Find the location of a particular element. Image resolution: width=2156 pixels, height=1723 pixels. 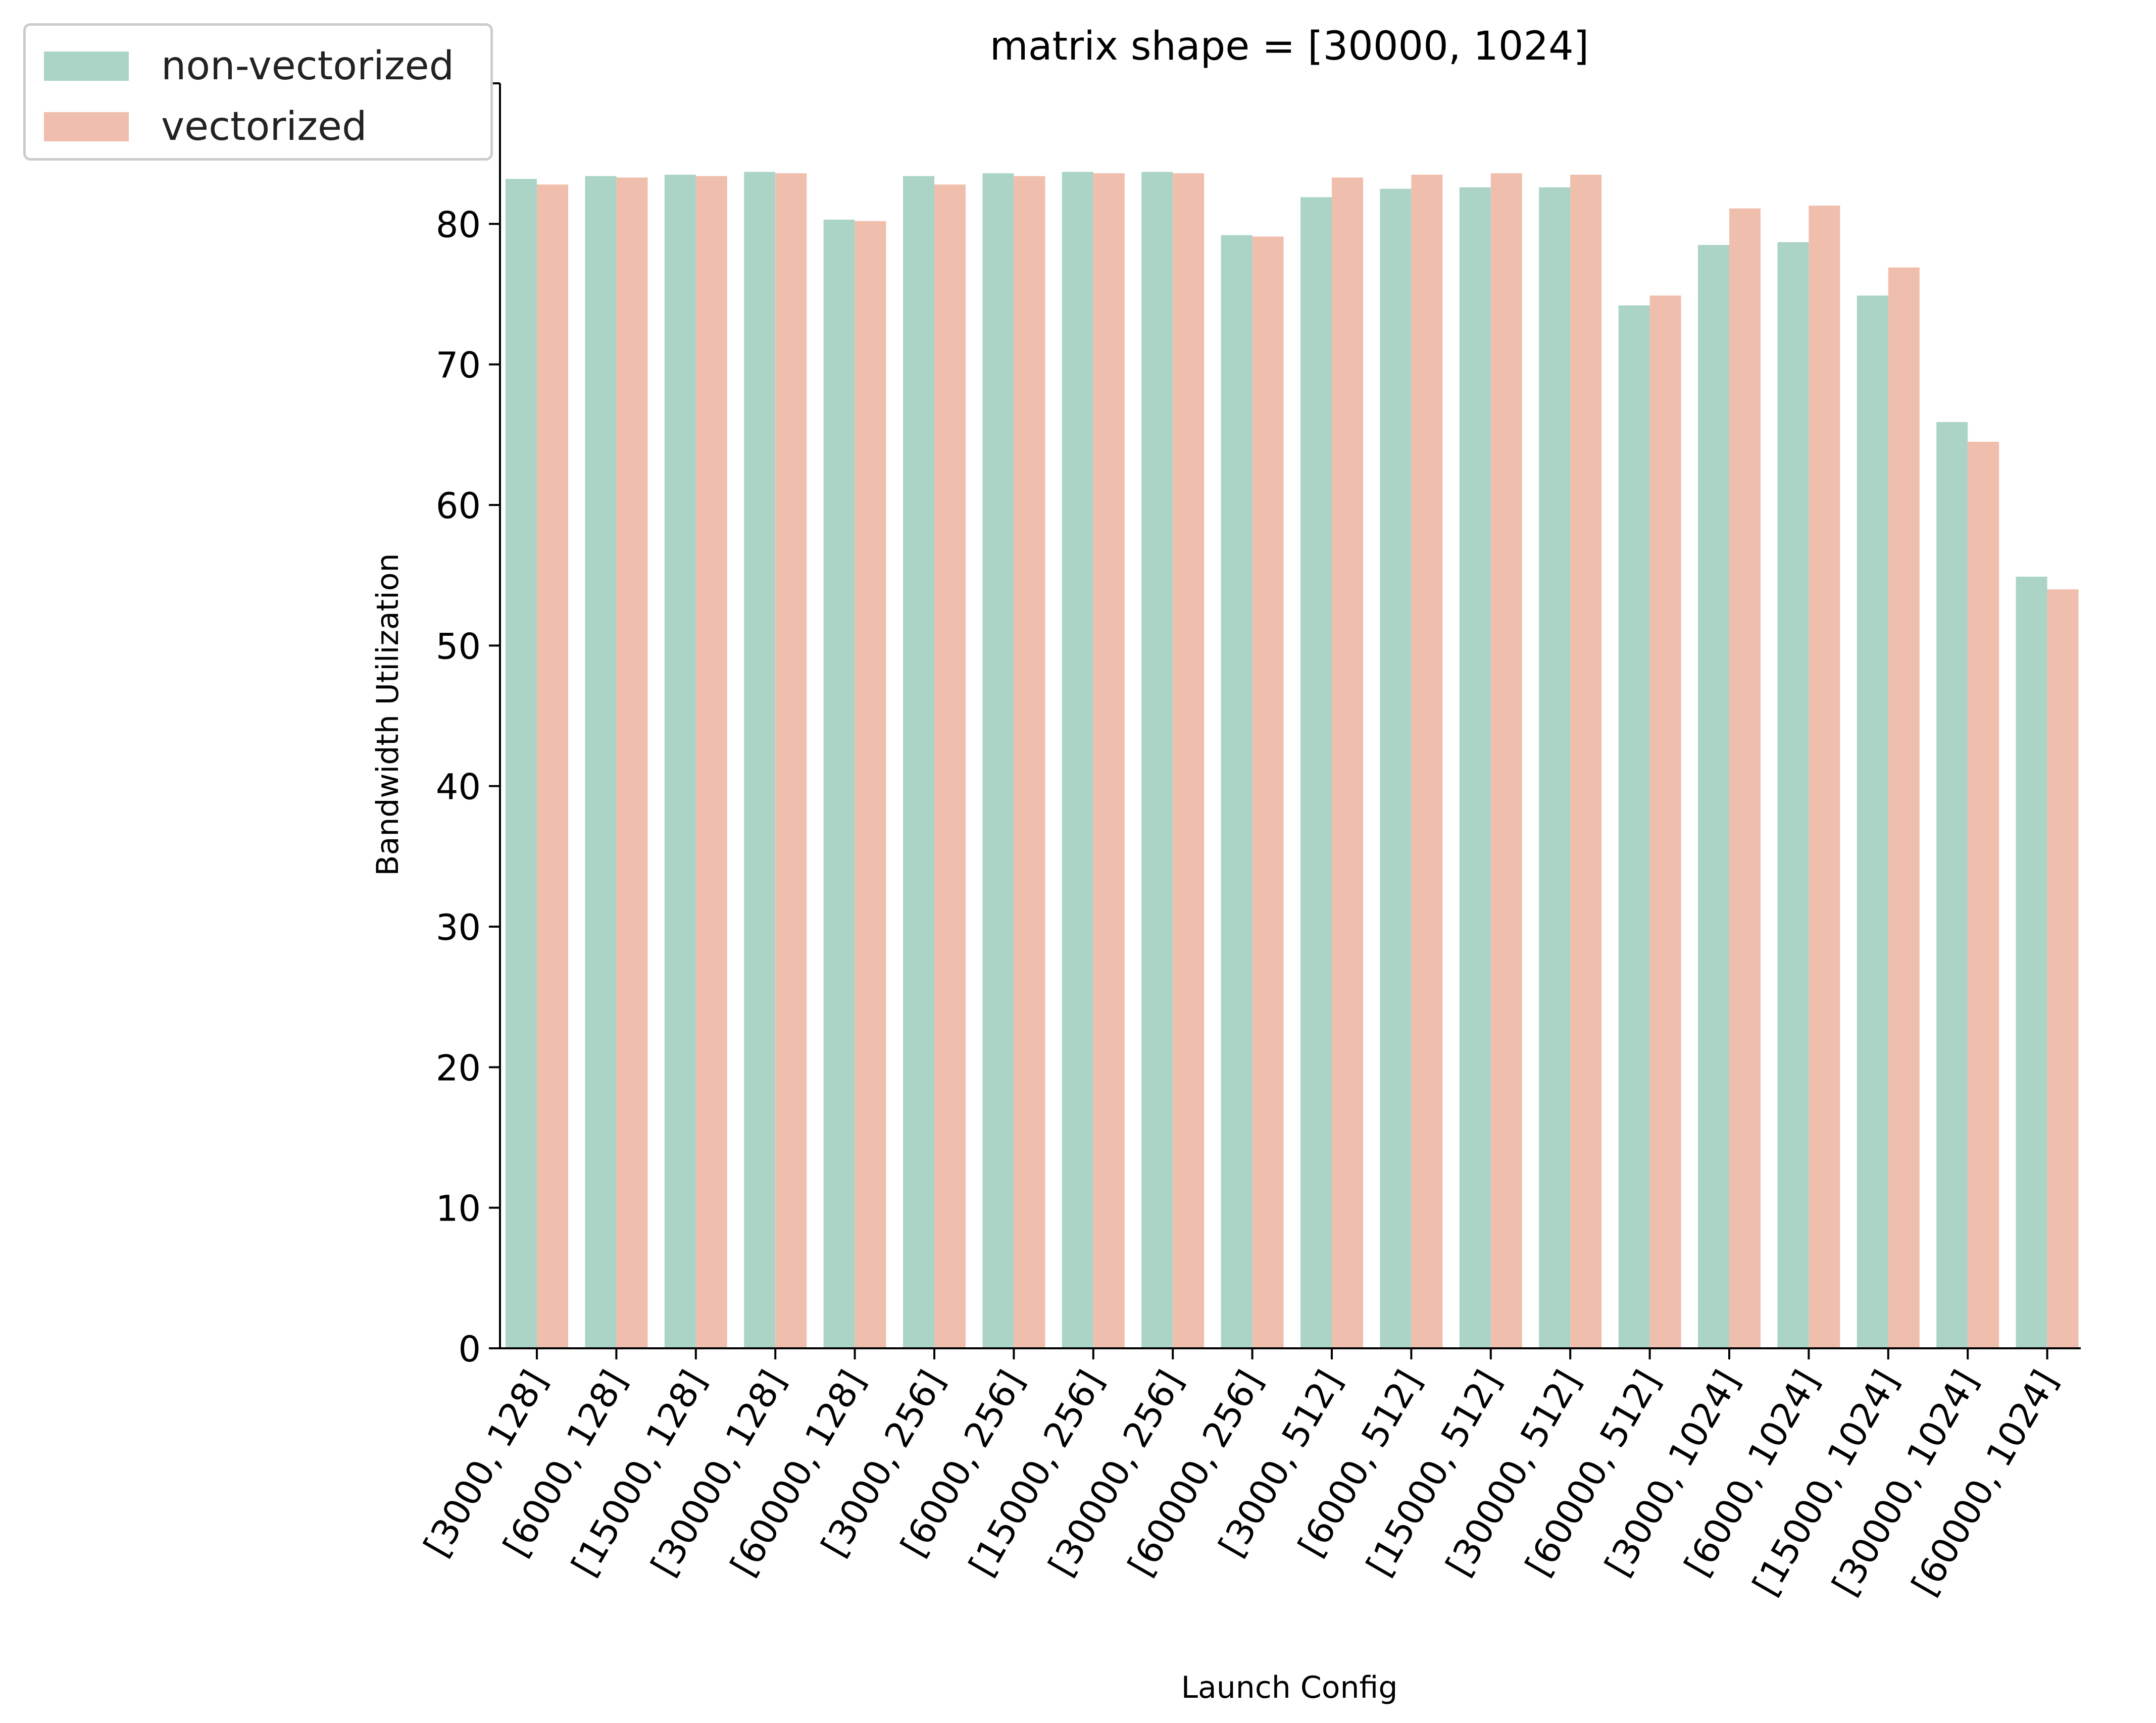

y-tick-label: 10 is located at coordinates (458, 1209).